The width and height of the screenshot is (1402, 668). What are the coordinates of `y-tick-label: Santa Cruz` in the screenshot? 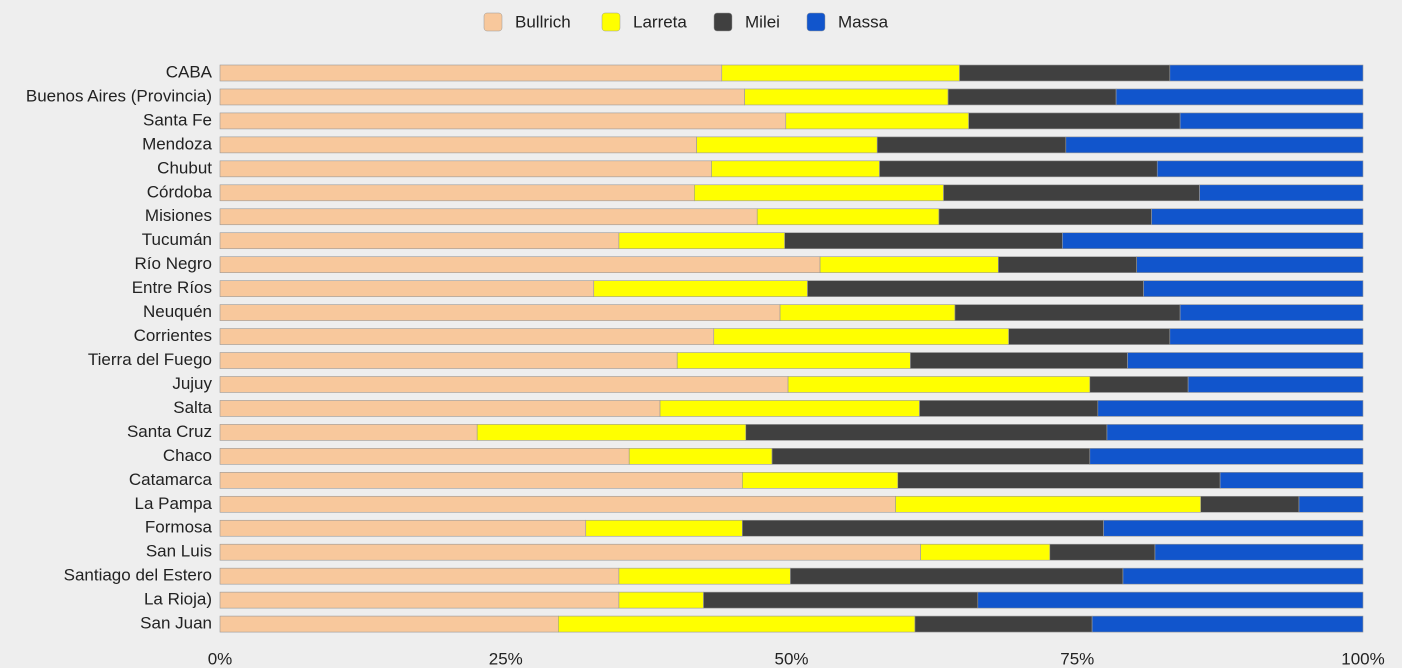 It's located at (169, 431).